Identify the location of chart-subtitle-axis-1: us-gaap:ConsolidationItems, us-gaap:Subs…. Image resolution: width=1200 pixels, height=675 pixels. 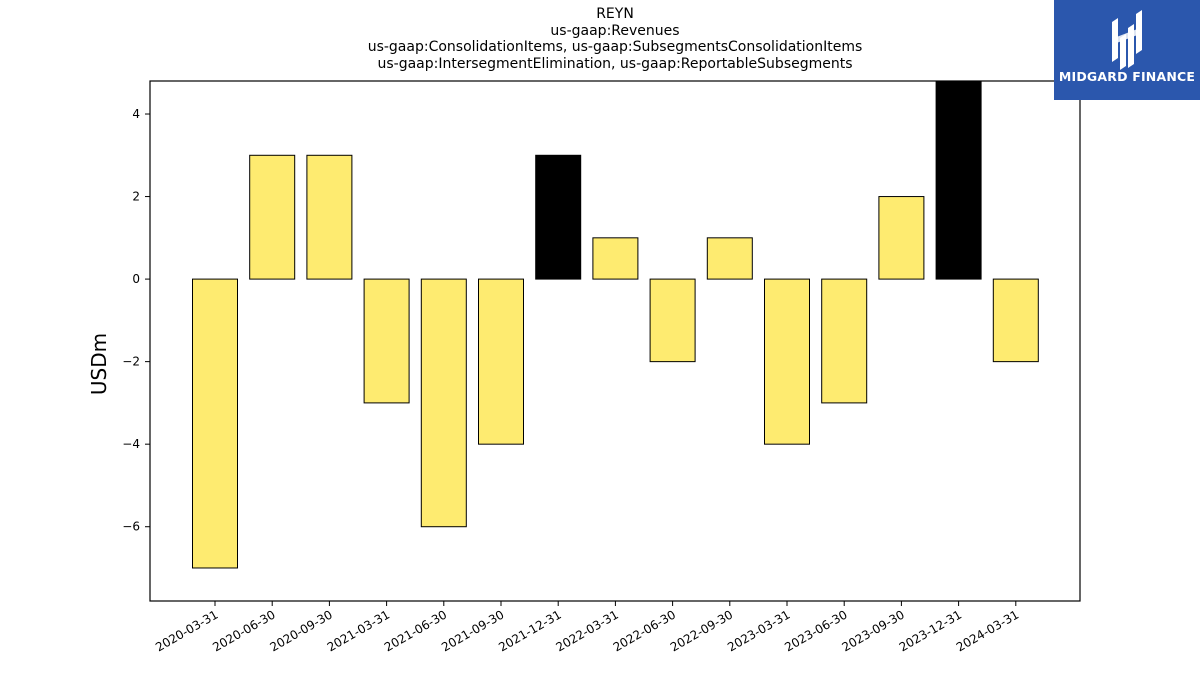
(615, 47).